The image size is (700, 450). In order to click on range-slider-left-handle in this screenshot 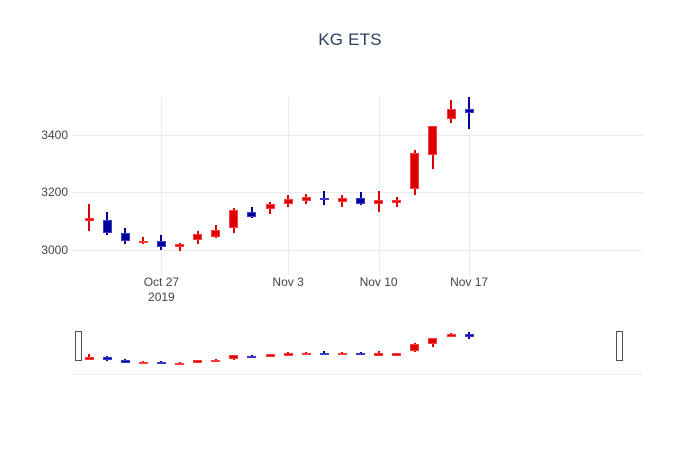, I will do `click(78, 346)`.